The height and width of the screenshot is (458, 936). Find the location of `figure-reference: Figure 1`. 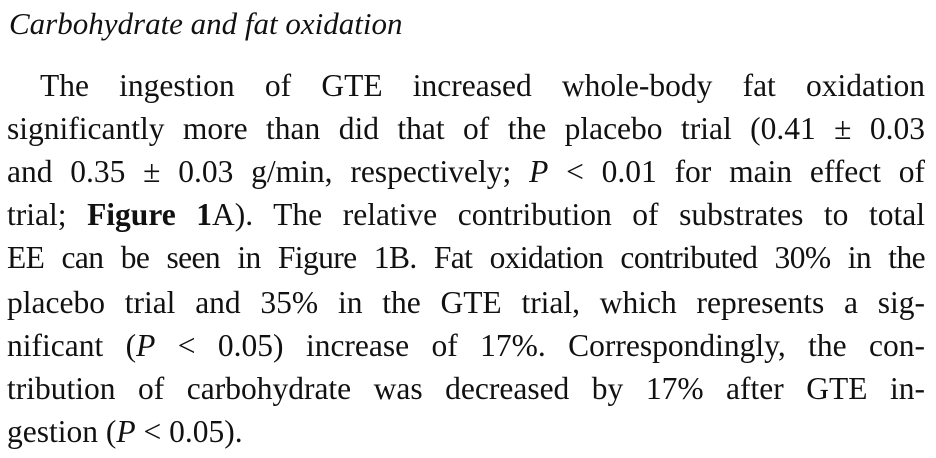

figure-reference: Figure 1 is located at coordinates (150, 214).